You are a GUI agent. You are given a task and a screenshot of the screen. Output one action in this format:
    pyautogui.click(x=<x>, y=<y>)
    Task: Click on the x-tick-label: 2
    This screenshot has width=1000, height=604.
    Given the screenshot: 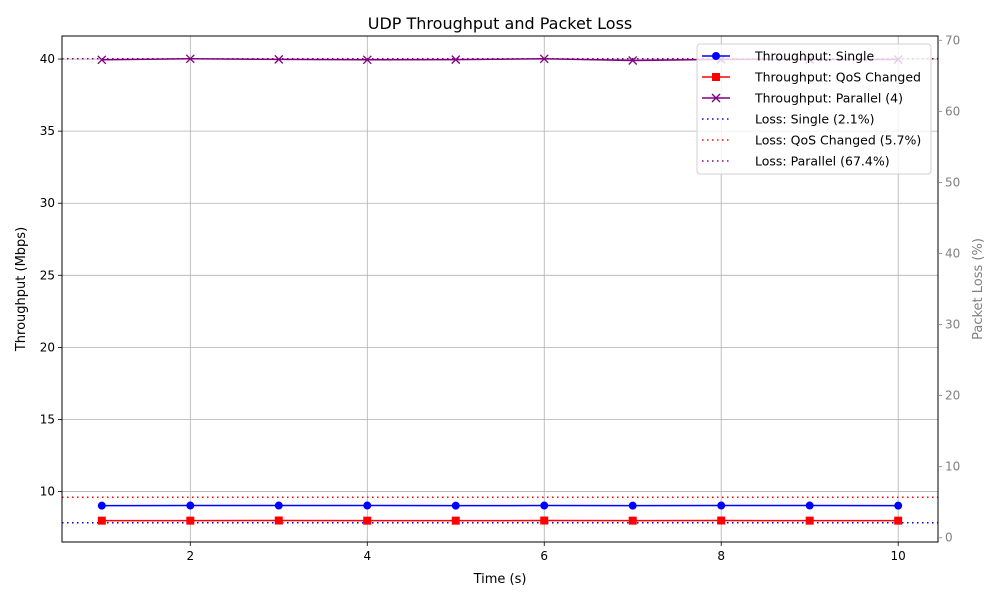 What is the action you would take?
    pyautogui.click(x=190, y=556)
    